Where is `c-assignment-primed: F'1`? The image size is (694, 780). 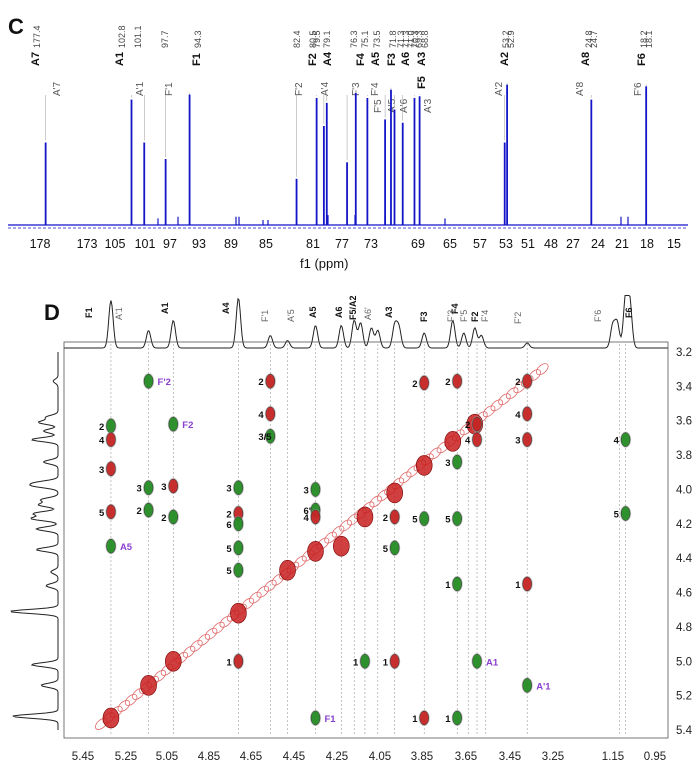
c-assignment-primed: F'1 is located at coordinates (169, 89).